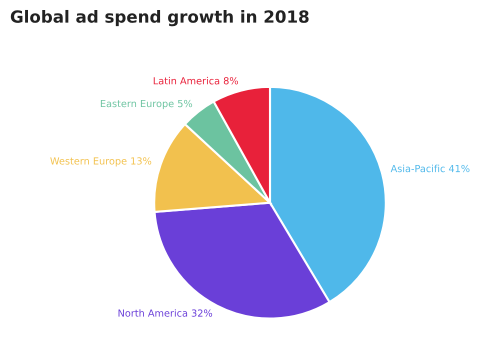  I want to click on slice-label: Latin America 8%, so click(196, 80).